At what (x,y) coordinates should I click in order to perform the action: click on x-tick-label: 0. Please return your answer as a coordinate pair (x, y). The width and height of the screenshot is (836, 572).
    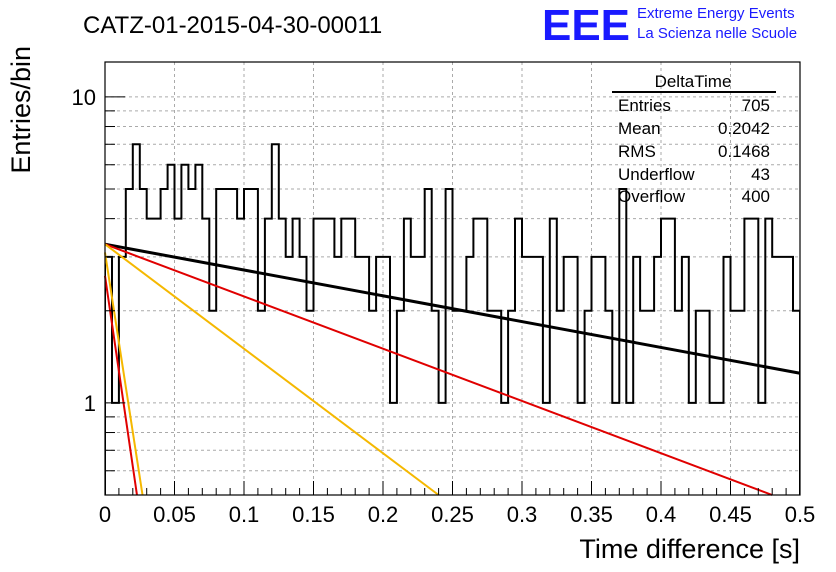
    Looking at the image, I should click on (105, 514).